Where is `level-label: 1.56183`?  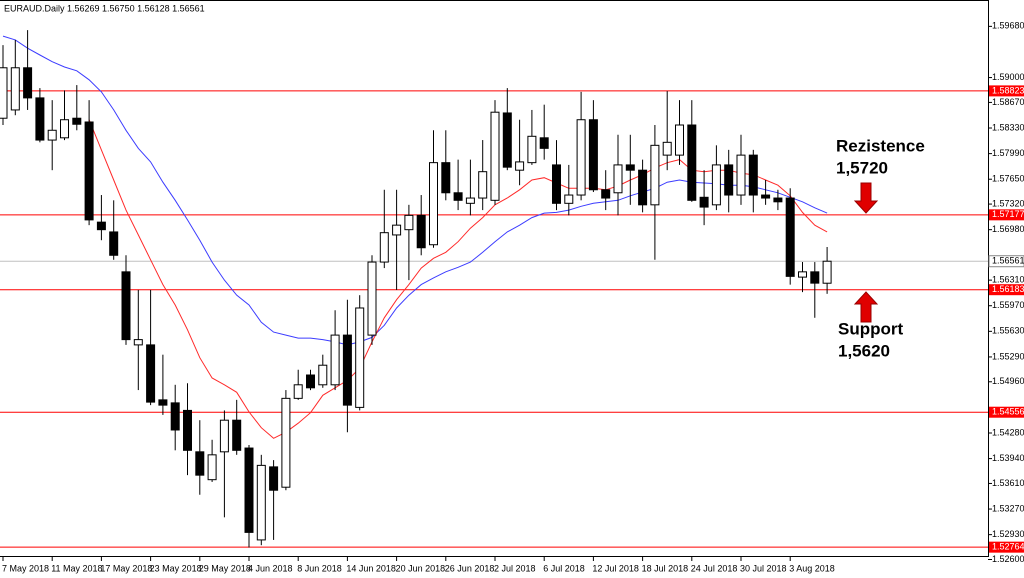 level-label: 1.56183 is located at coordinates (1008, 289).